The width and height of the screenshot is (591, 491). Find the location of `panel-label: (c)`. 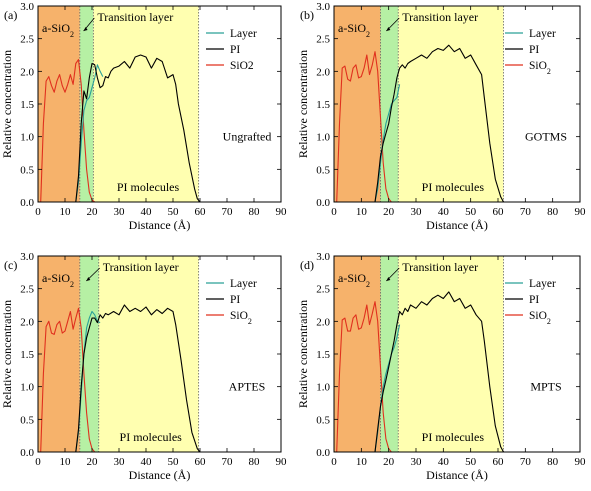

panel-label: (c) is located at coordinates (10, 265).